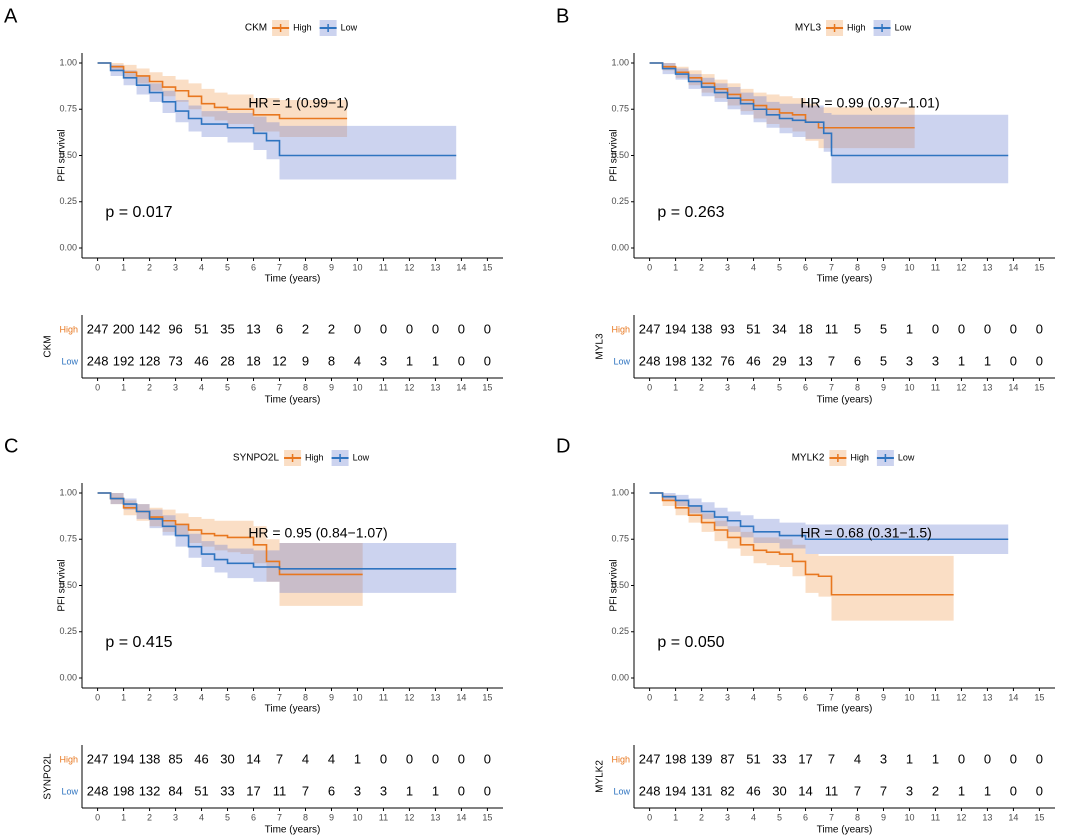  I want to click on legend-title: MYLK2, so click(808, 458).